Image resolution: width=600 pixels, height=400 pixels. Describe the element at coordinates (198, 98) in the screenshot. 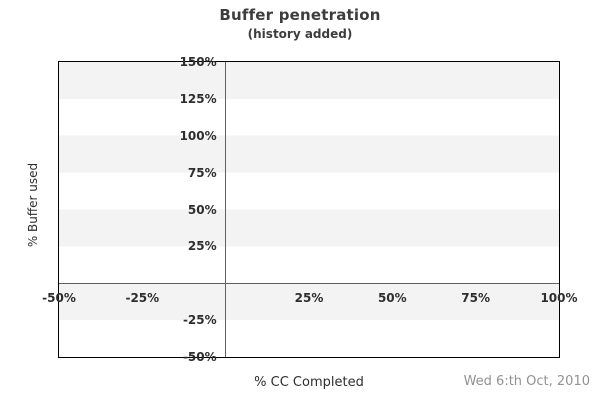

I see `y-tick-label: 125%` at that location.